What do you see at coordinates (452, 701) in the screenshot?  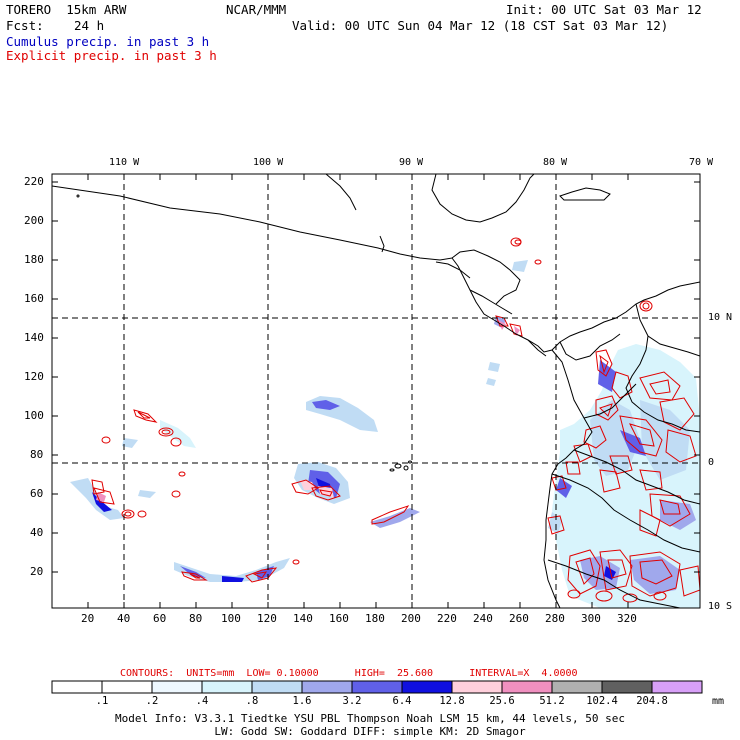 I see `colorbar-level-label: 12.8` at bounding box center [452, 701].